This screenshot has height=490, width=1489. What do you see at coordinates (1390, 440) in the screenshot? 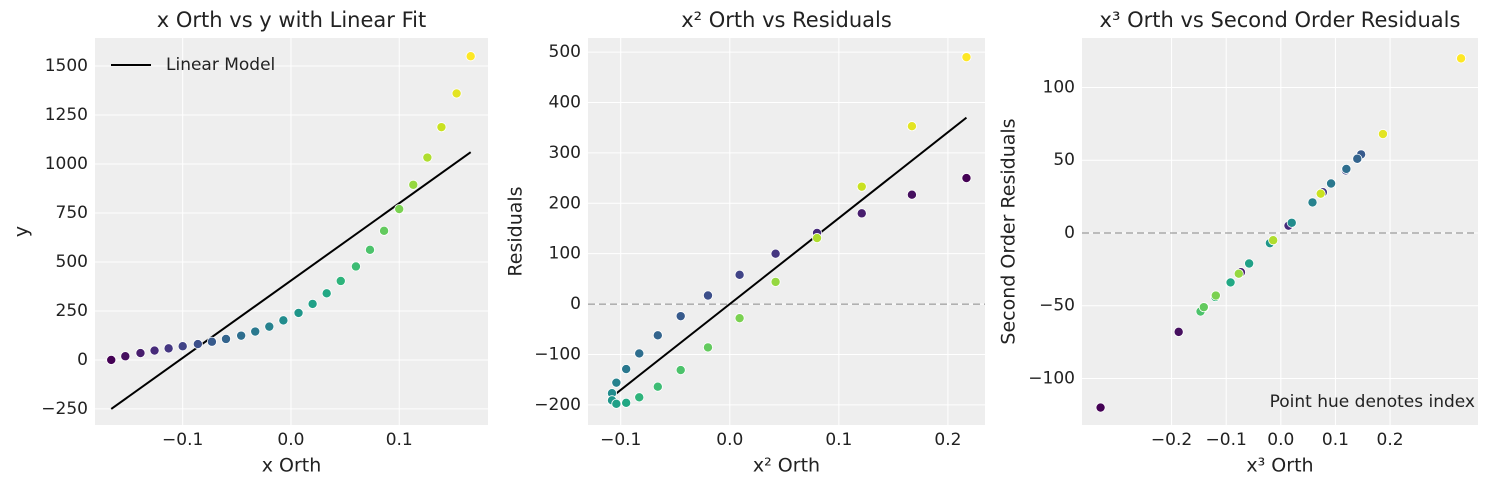
I see `x-tick-label: 0.2` at bounding box center [1390, 440].